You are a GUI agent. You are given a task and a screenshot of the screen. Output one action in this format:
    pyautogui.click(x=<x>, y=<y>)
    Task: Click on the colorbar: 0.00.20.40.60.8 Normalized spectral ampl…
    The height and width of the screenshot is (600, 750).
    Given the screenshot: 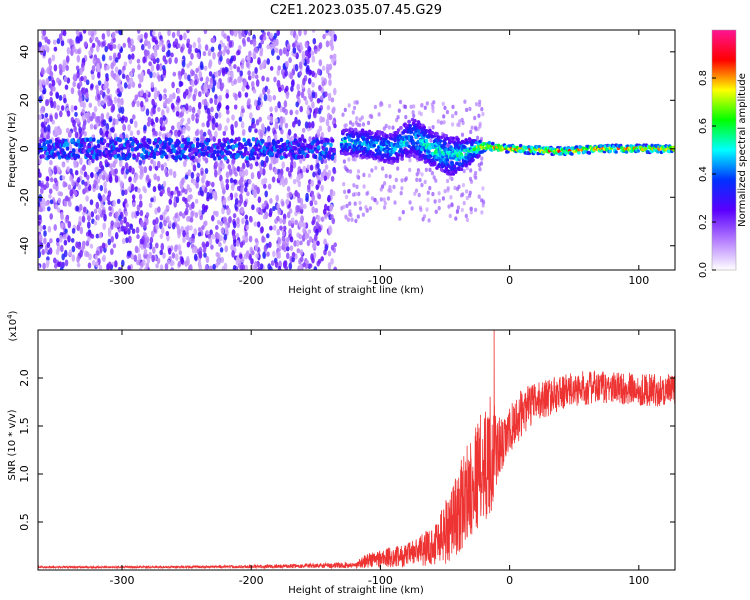 What is the action you would take?
    pyautogui.click(x=723, y=153)
    